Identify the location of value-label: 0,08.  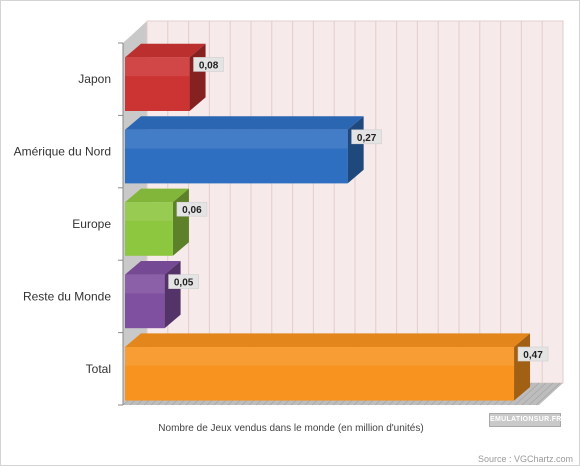
(209, 65).